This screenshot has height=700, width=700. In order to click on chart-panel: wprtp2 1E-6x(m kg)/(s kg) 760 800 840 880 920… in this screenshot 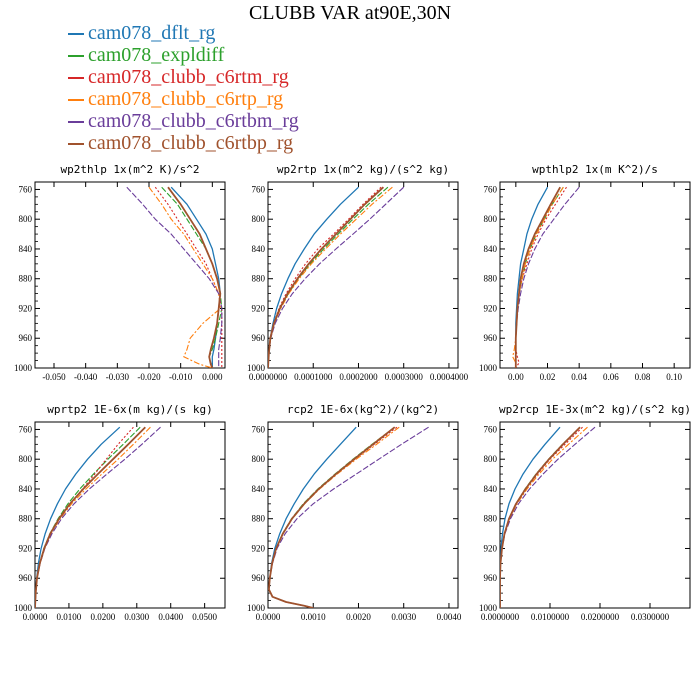, I will do `click(120, 512)`.